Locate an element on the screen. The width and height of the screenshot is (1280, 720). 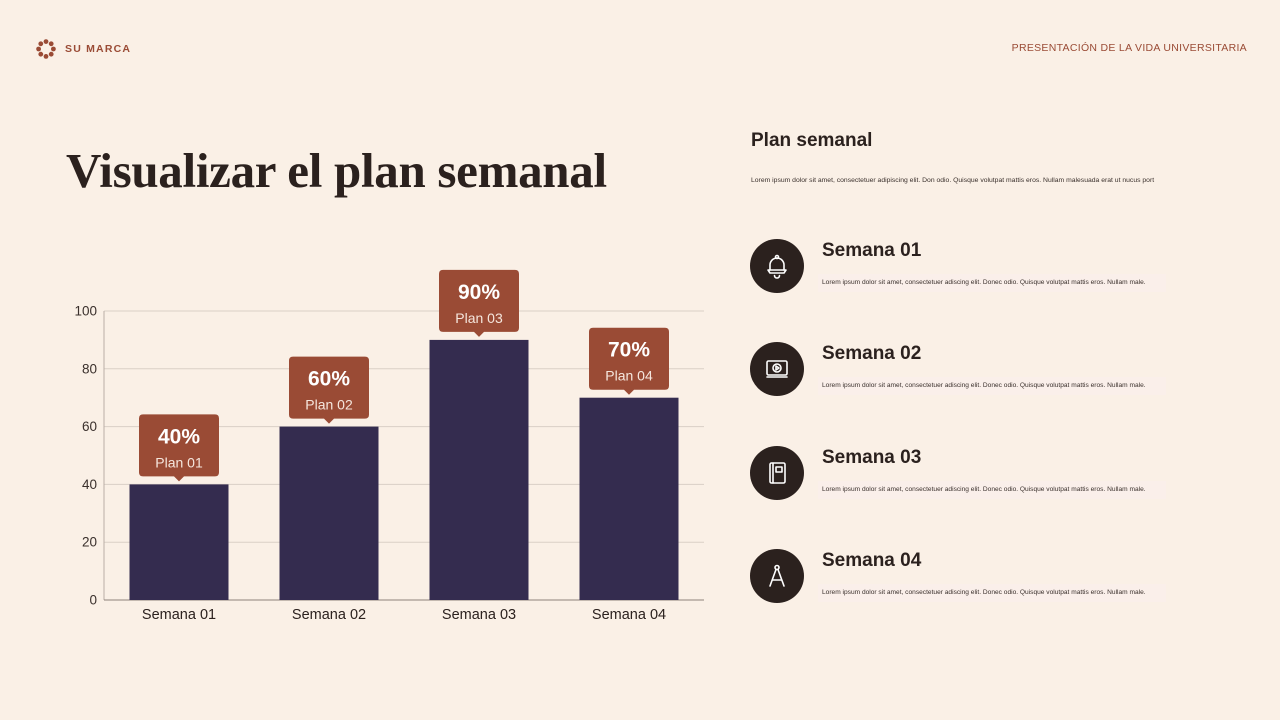
data-label: 40% is located at coordinates (179, 436).